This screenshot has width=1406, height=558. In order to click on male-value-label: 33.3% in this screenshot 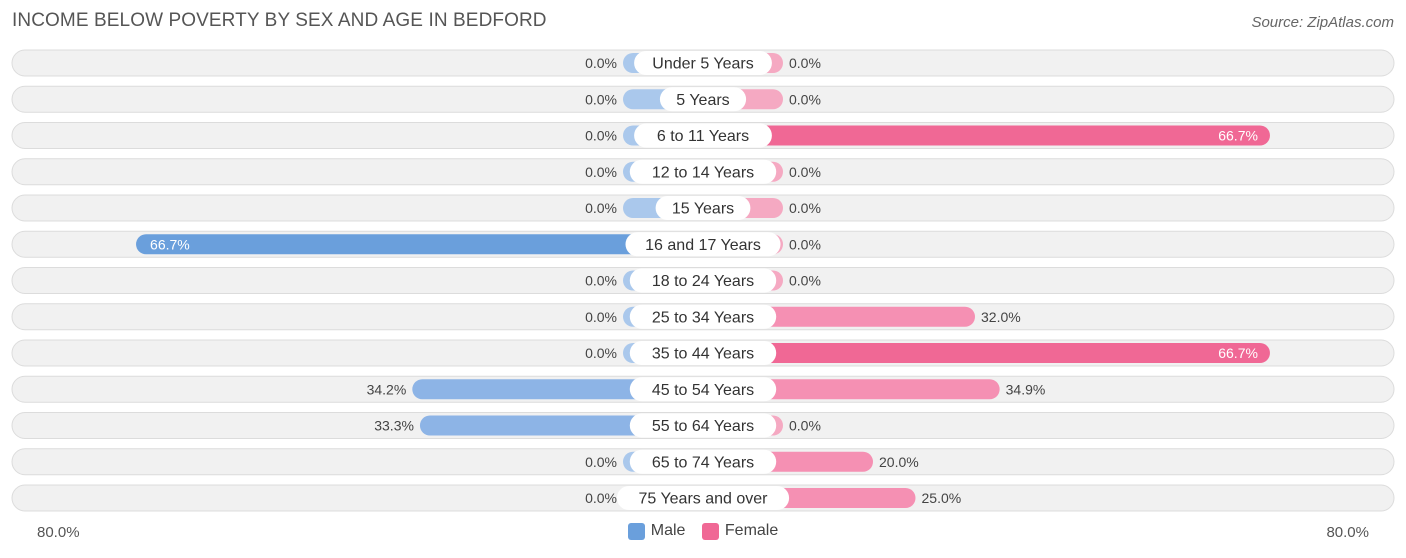, I will do `click(394, 426)`.